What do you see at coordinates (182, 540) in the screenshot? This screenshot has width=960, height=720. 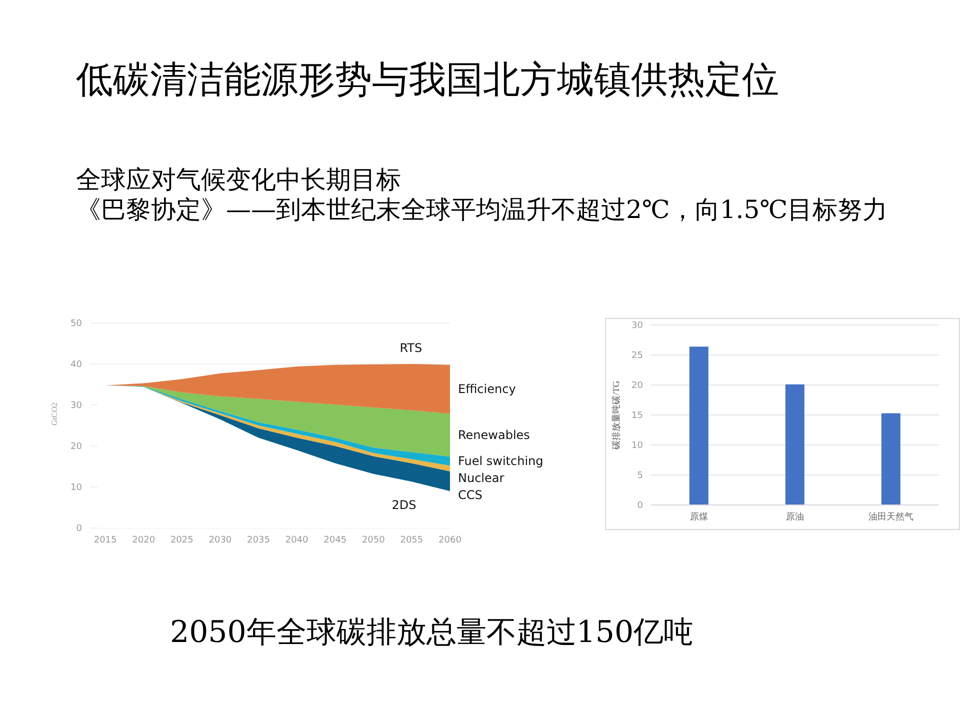 I see `x-tick-label: 2025` at bounding box center [182, 540].